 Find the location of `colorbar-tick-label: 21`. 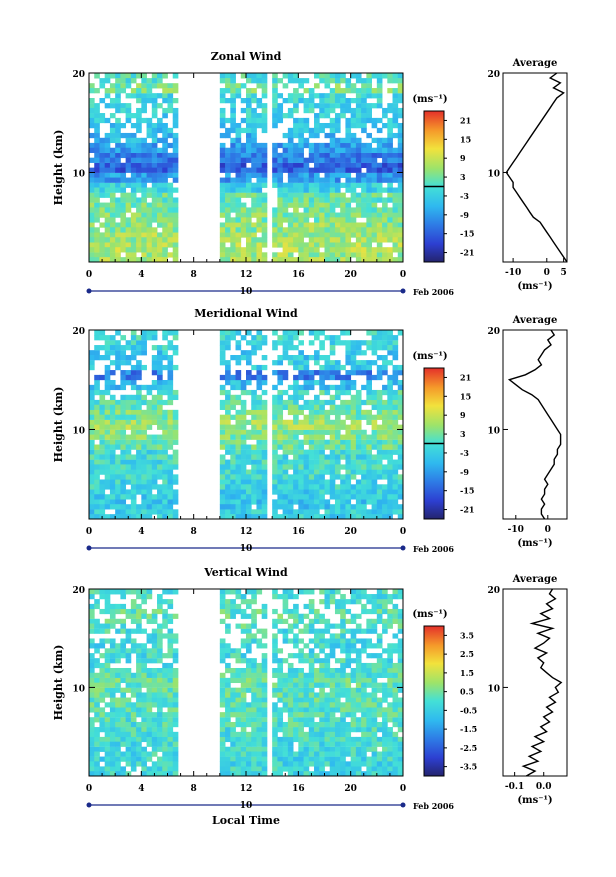

colorbar-tick-label: 21 is located at coordinates (465, 377).